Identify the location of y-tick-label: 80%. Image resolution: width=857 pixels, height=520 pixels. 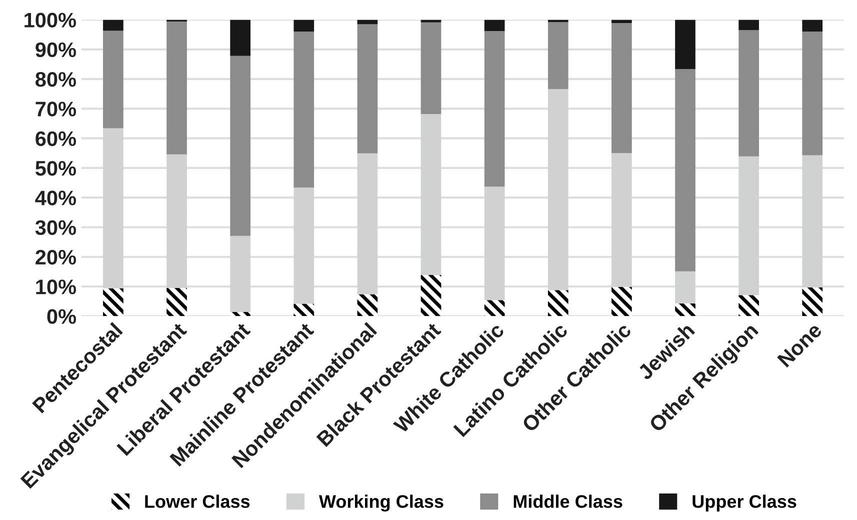
(56, 79).